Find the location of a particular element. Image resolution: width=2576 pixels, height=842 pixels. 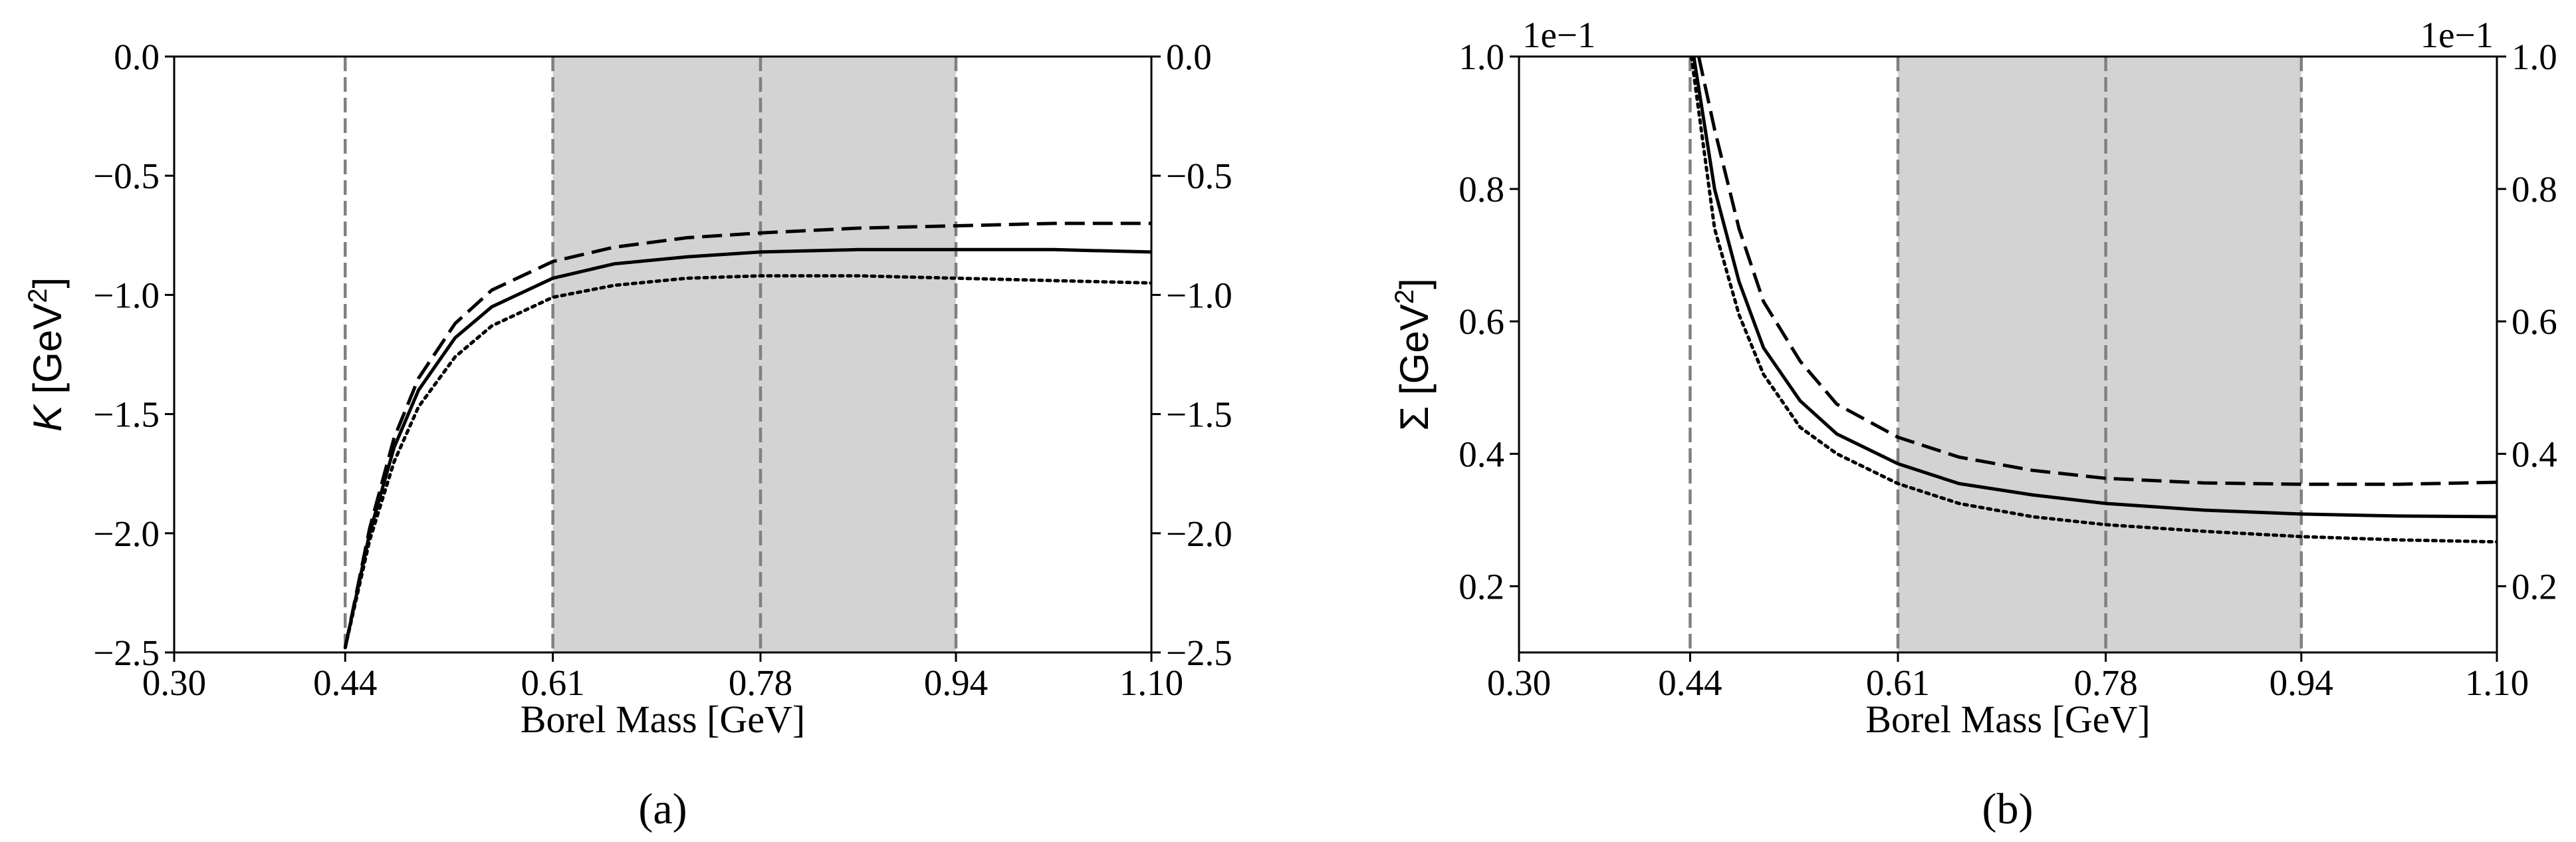

y-tick-label-left: 1.0 is located at coordinates (1481, 57).